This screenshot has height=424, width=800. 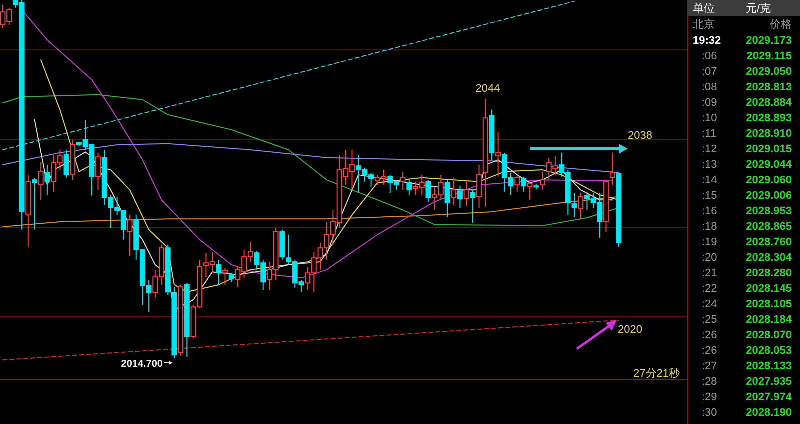 What do you see at coordinates (142, 364) in the screenshot?
I see `text: 2014.700` at bounding box center [142, 364].